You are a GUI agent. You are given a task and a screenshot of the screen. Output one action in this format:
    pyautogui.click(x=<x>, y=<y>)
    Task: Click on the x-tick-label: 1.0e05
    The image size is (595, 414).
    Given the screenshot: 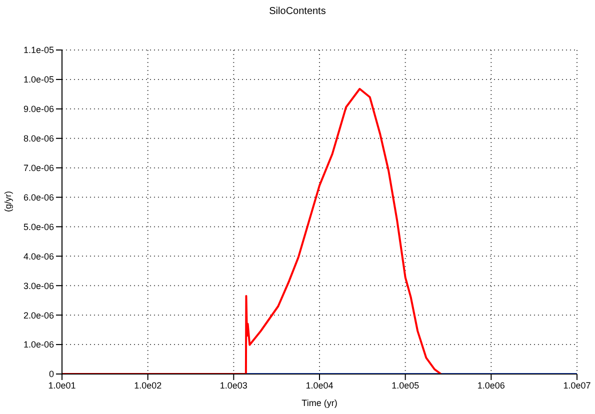 What is the action you would take?
    pyautogui.click(x=406, y=385)
    